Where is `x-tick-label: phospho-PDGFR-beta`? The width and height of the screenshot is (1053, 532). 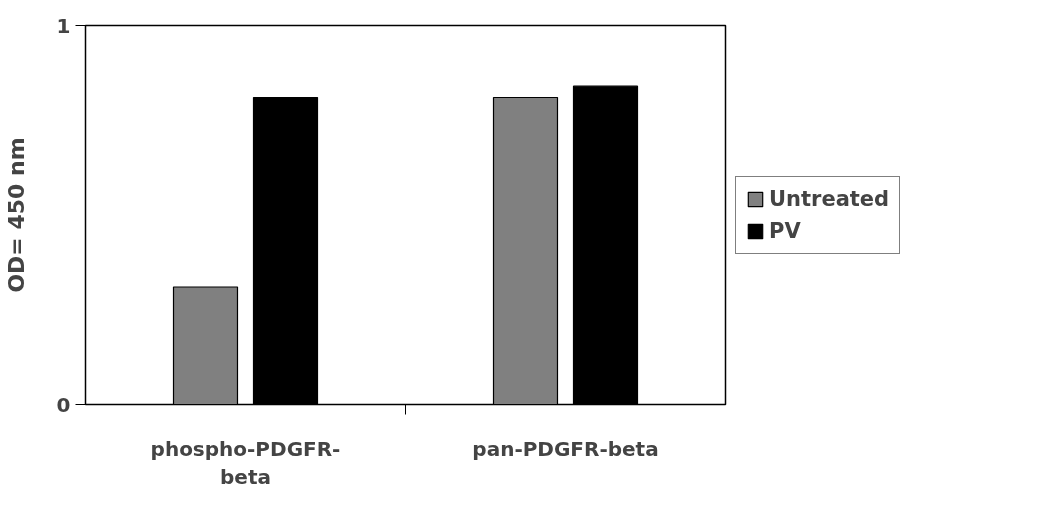
x-tick-label: phospho-PDGFR-beta is located at coordinates (245, 463).